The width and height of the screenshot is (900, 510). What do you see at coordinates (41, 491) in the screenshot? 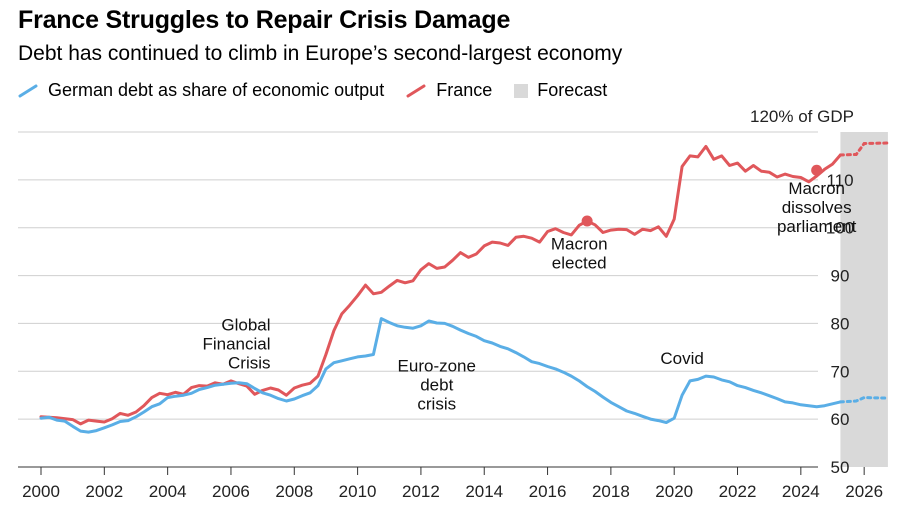
I see `x-tick-label: 2000` at bounding box center [41, 491].